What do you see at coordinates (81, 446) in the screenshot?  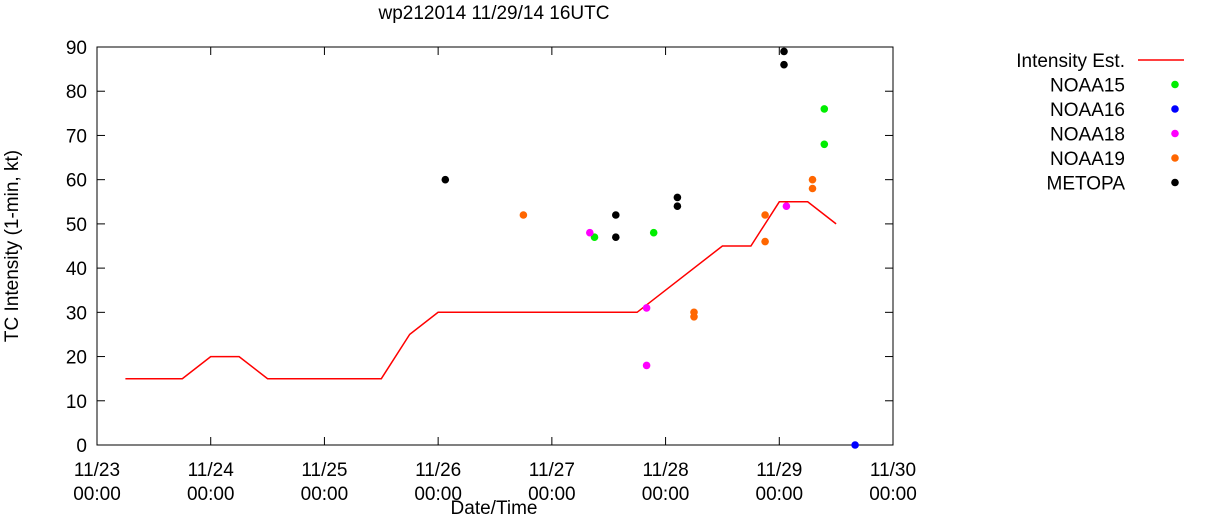 I see `y-tick-label: 0` at bounding box center [81, 446].